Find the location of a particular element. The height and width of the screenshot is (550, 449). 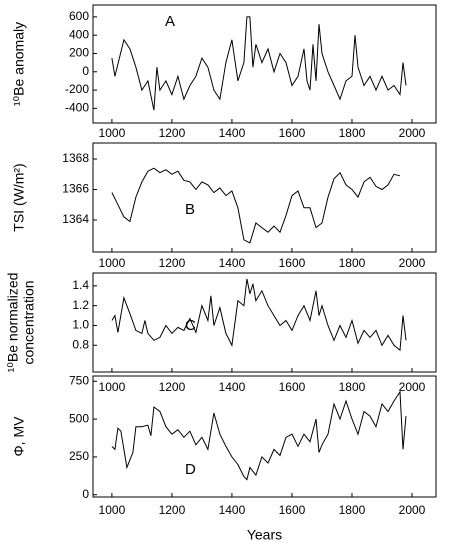

panel-letter: C is located at coordinates (190, 325).